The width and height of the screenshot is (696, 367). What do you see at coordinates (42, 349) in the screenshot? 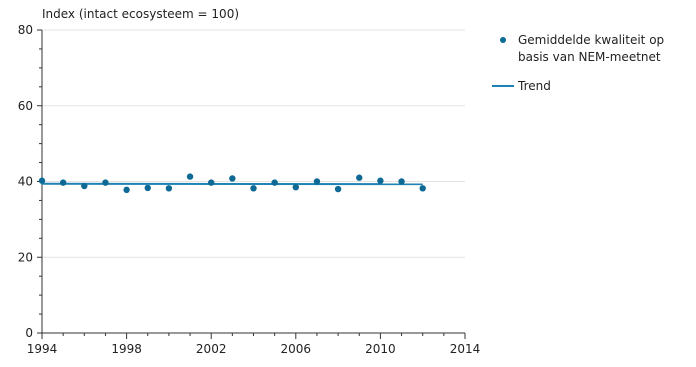
I see `x-tick-label: 1994` at bounding box center [42, 349].